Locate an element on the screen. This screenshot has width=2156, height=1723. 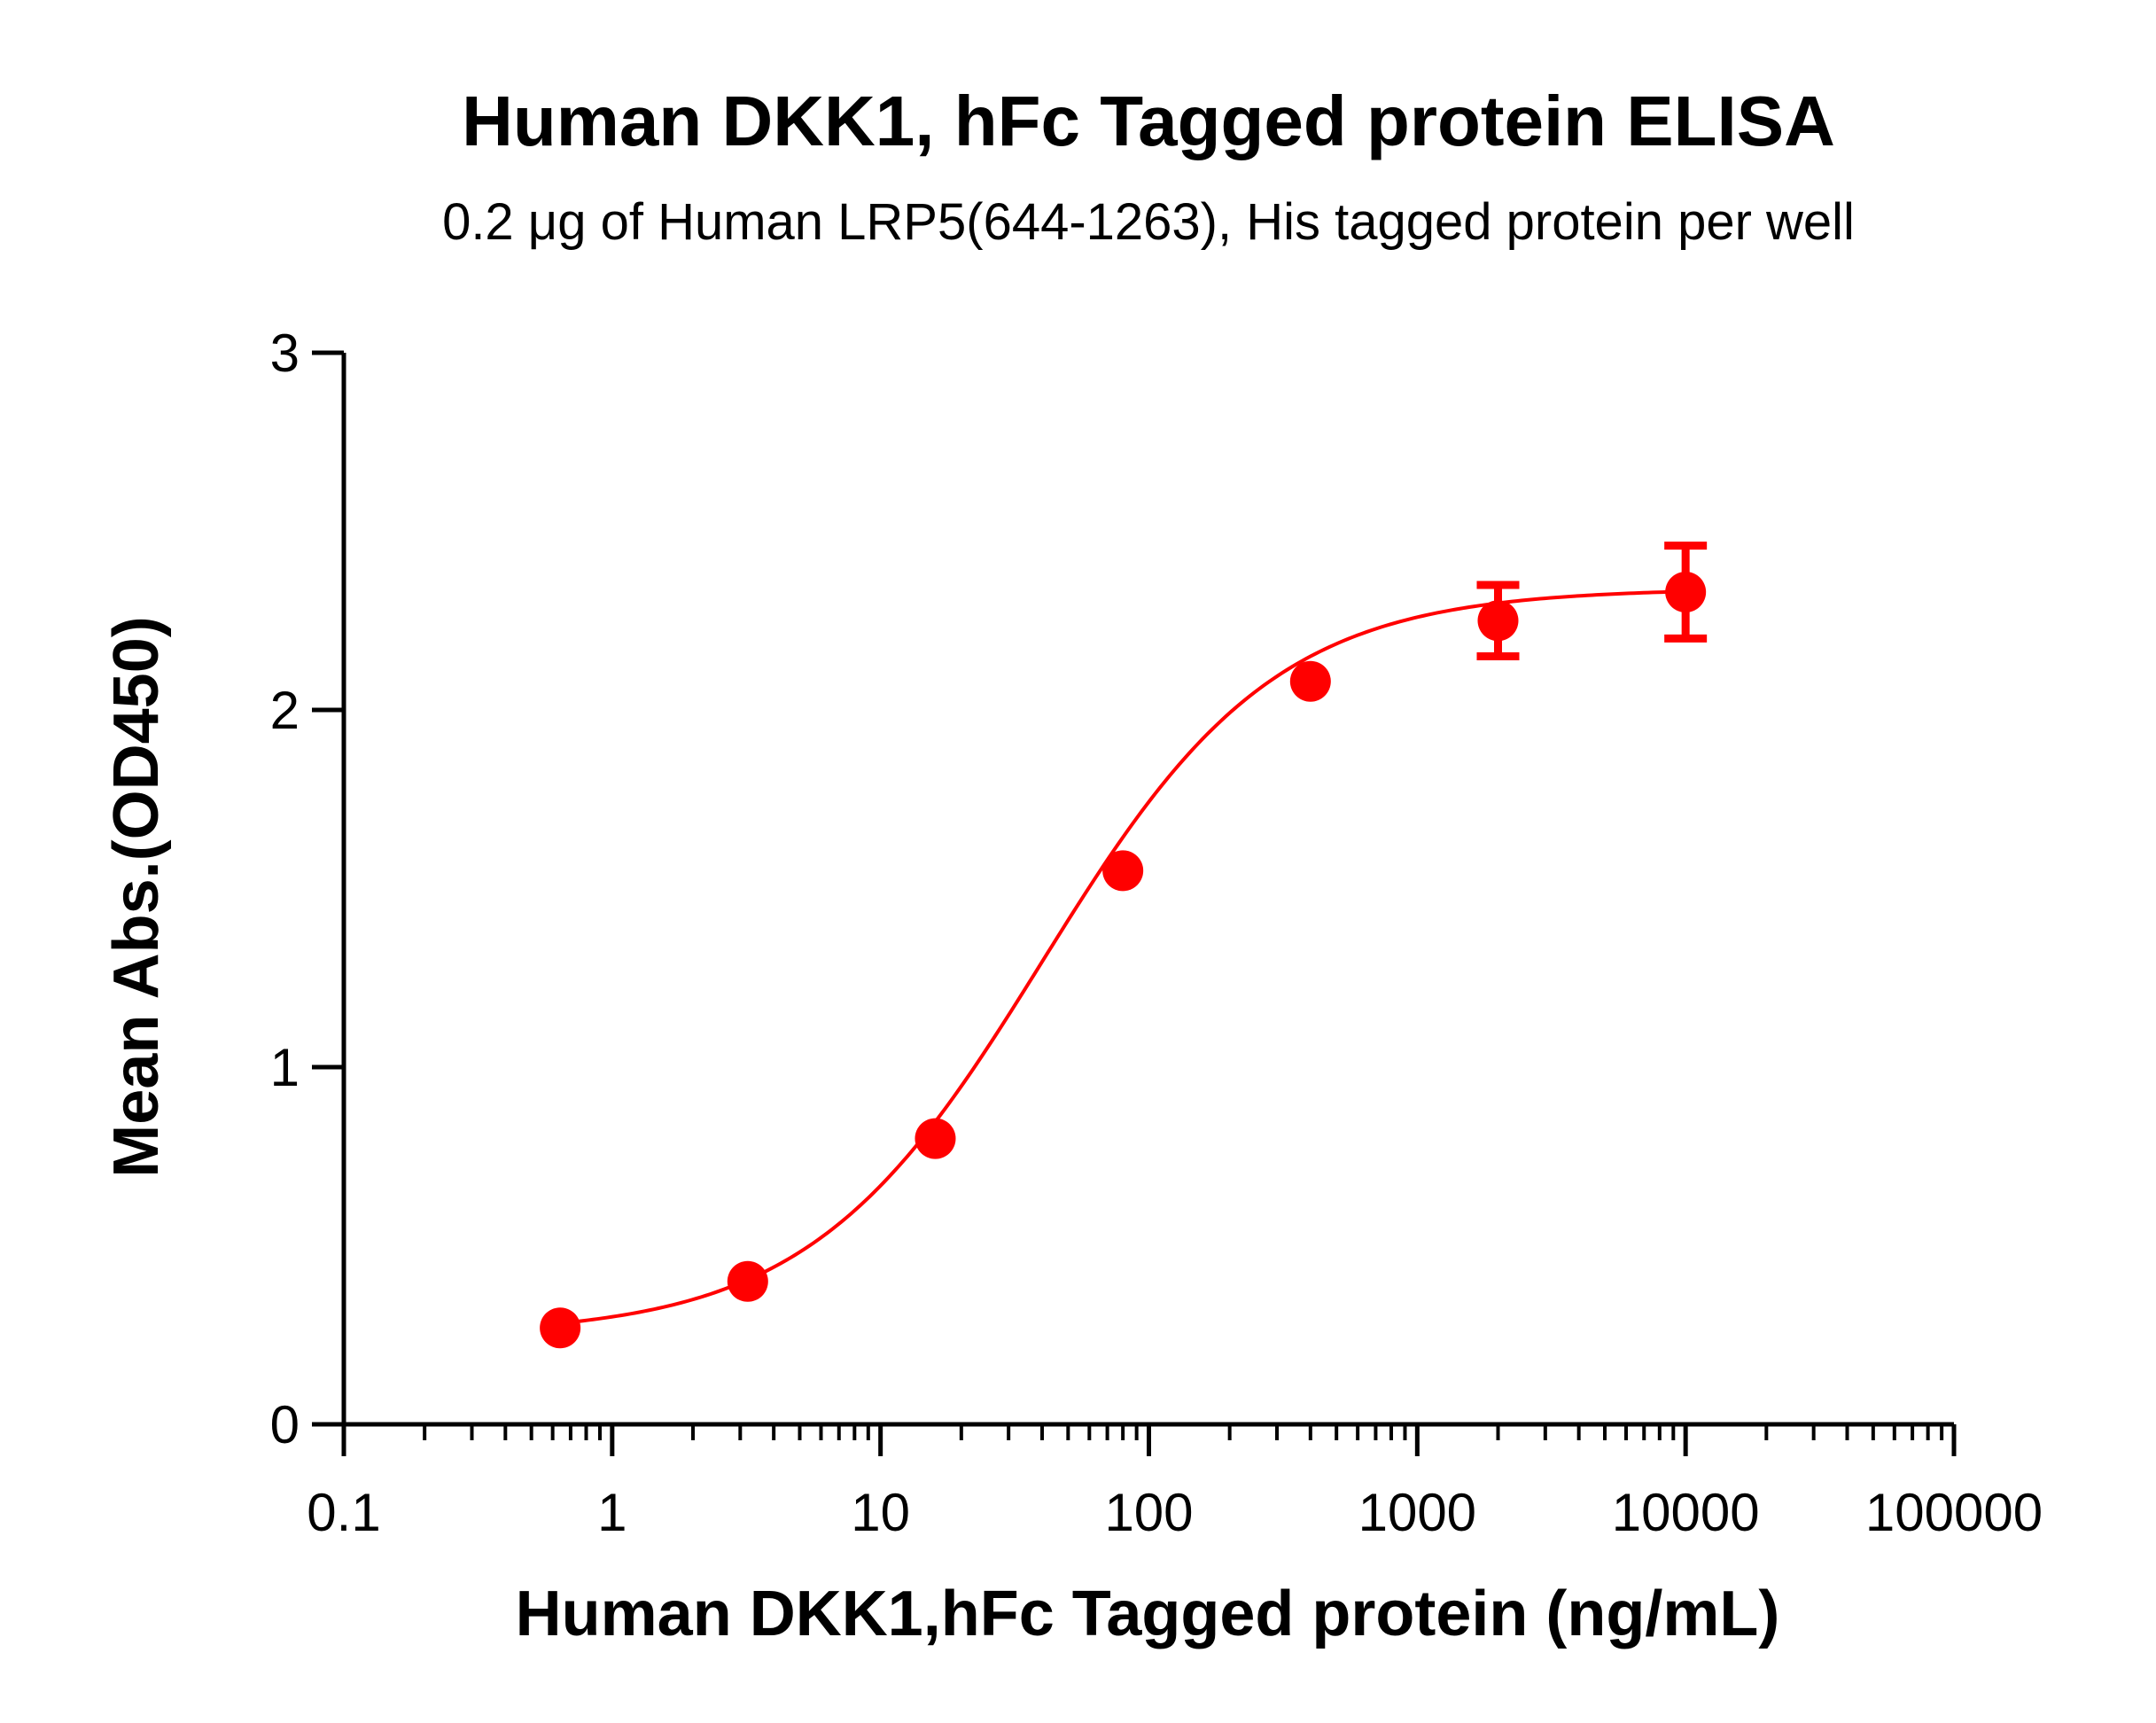
y-axis-label: Mean Abs.(OD450) is located at coordinates (136, 896).